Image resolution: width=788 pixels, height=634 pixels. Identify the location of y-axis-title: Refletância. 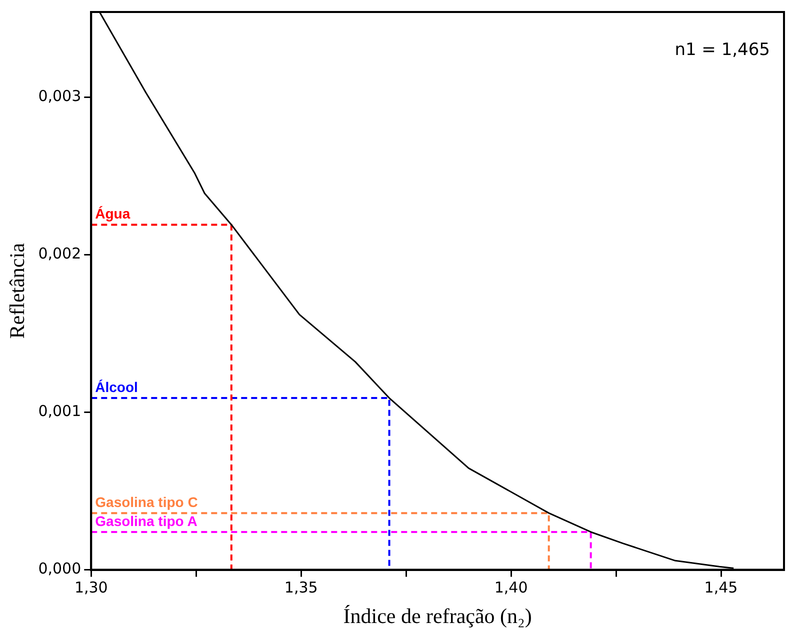
(17, 290).